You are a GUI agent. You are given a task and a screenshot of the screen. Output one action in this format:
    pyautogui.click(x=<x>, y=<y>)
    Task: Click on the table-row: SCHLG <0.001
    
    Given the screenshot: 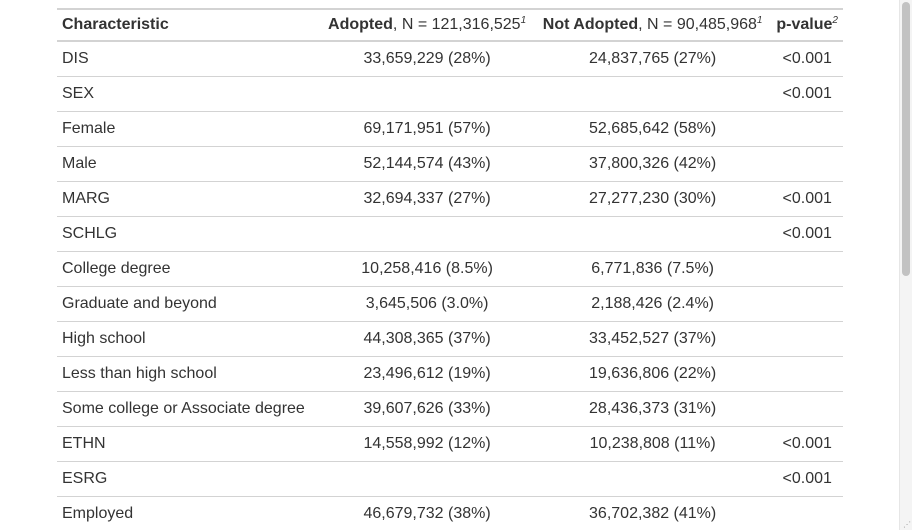 What is the action you would take?
    pyautogui.click(x=450, y=234)
    